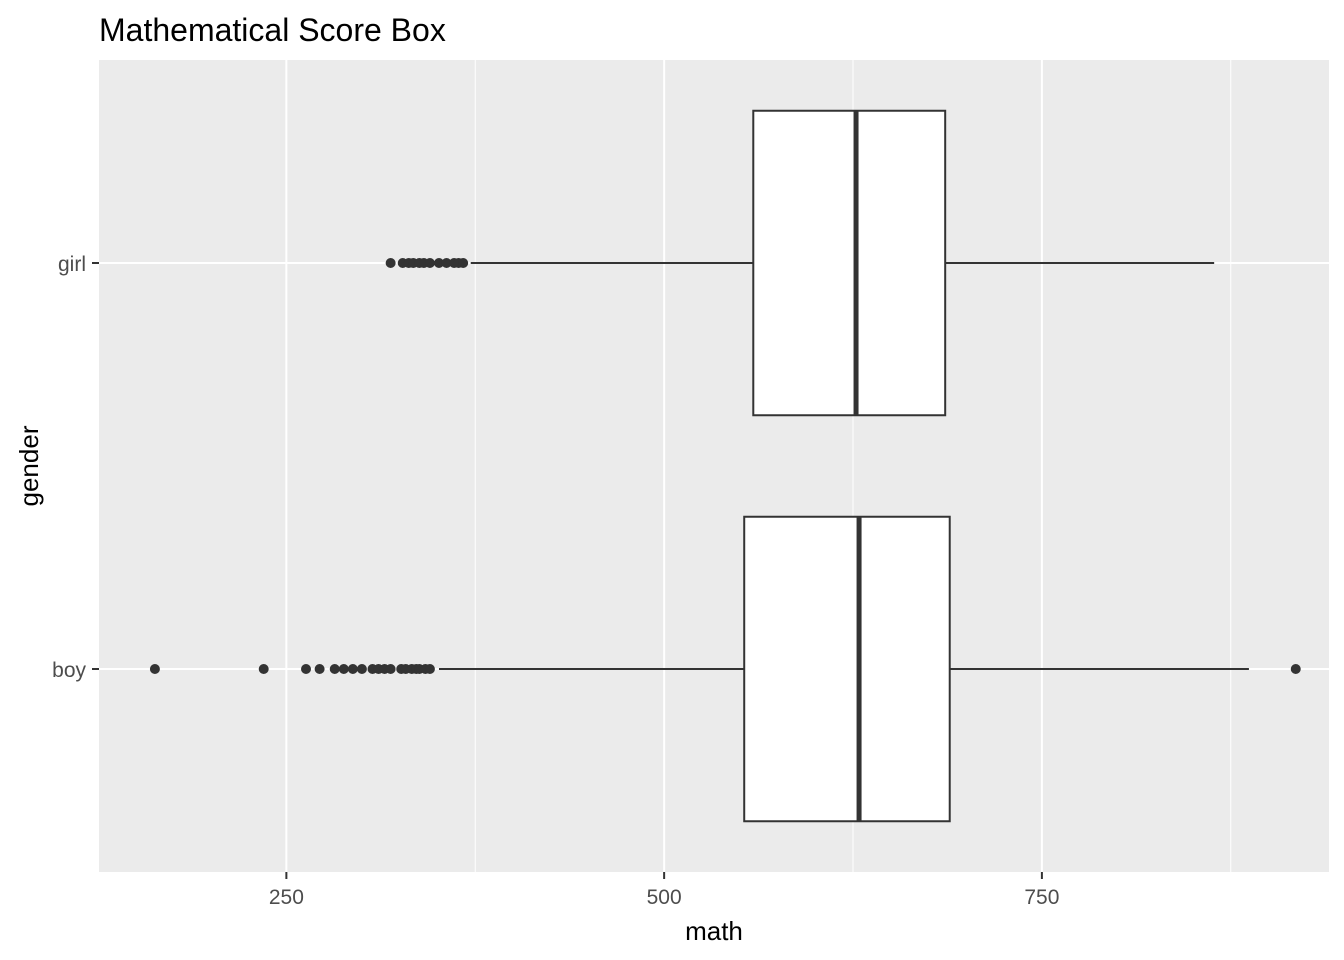 Image resolution: width=1344 pixels, height=960 pixels. What do you see at coordinates (29, 465) in the screenshot?
I see `y-axis-title: gender` at bounding box center [29, 465].